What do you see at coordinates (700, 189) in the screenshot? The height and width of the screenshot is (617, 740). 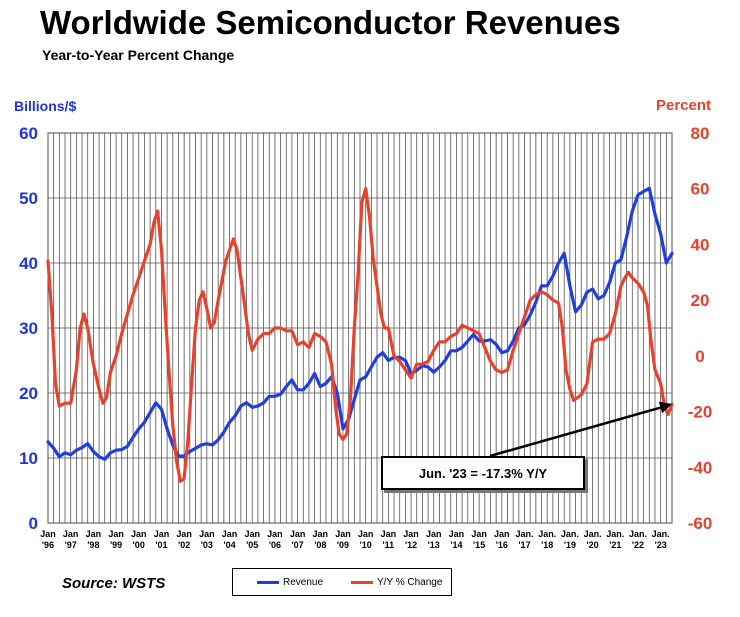 I see `right-tick-label: 60` at bounding box center [700, 189].